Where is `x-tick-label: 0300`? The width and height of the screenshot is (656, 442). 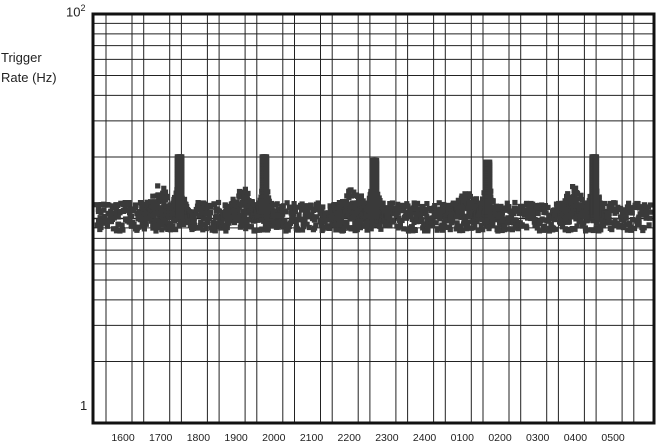 x-tick-label: 0300 is located at coordinates (538, 437).